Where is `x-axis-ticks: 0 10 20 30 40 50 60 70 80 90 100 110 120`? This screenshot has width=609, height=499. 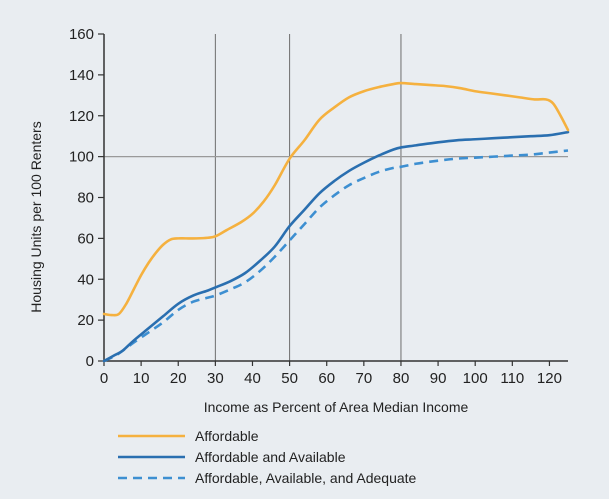
x-axis-ticks: 0 10 20 30 40 50 60 70 80 90 100 110 120 is located at coordinates (331, 374).